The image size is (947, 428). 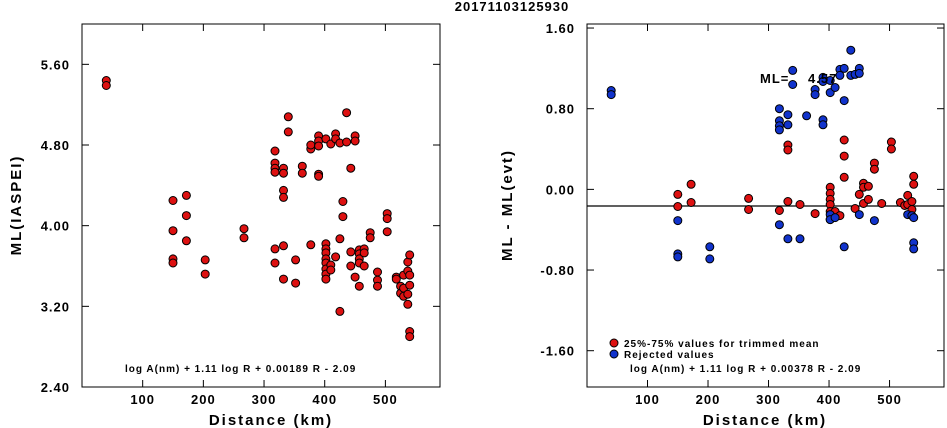 What do you see at coordinates (385, 399) in the screenshot?
I see `x-tick-label: 500` at bounding box center [385, 399].